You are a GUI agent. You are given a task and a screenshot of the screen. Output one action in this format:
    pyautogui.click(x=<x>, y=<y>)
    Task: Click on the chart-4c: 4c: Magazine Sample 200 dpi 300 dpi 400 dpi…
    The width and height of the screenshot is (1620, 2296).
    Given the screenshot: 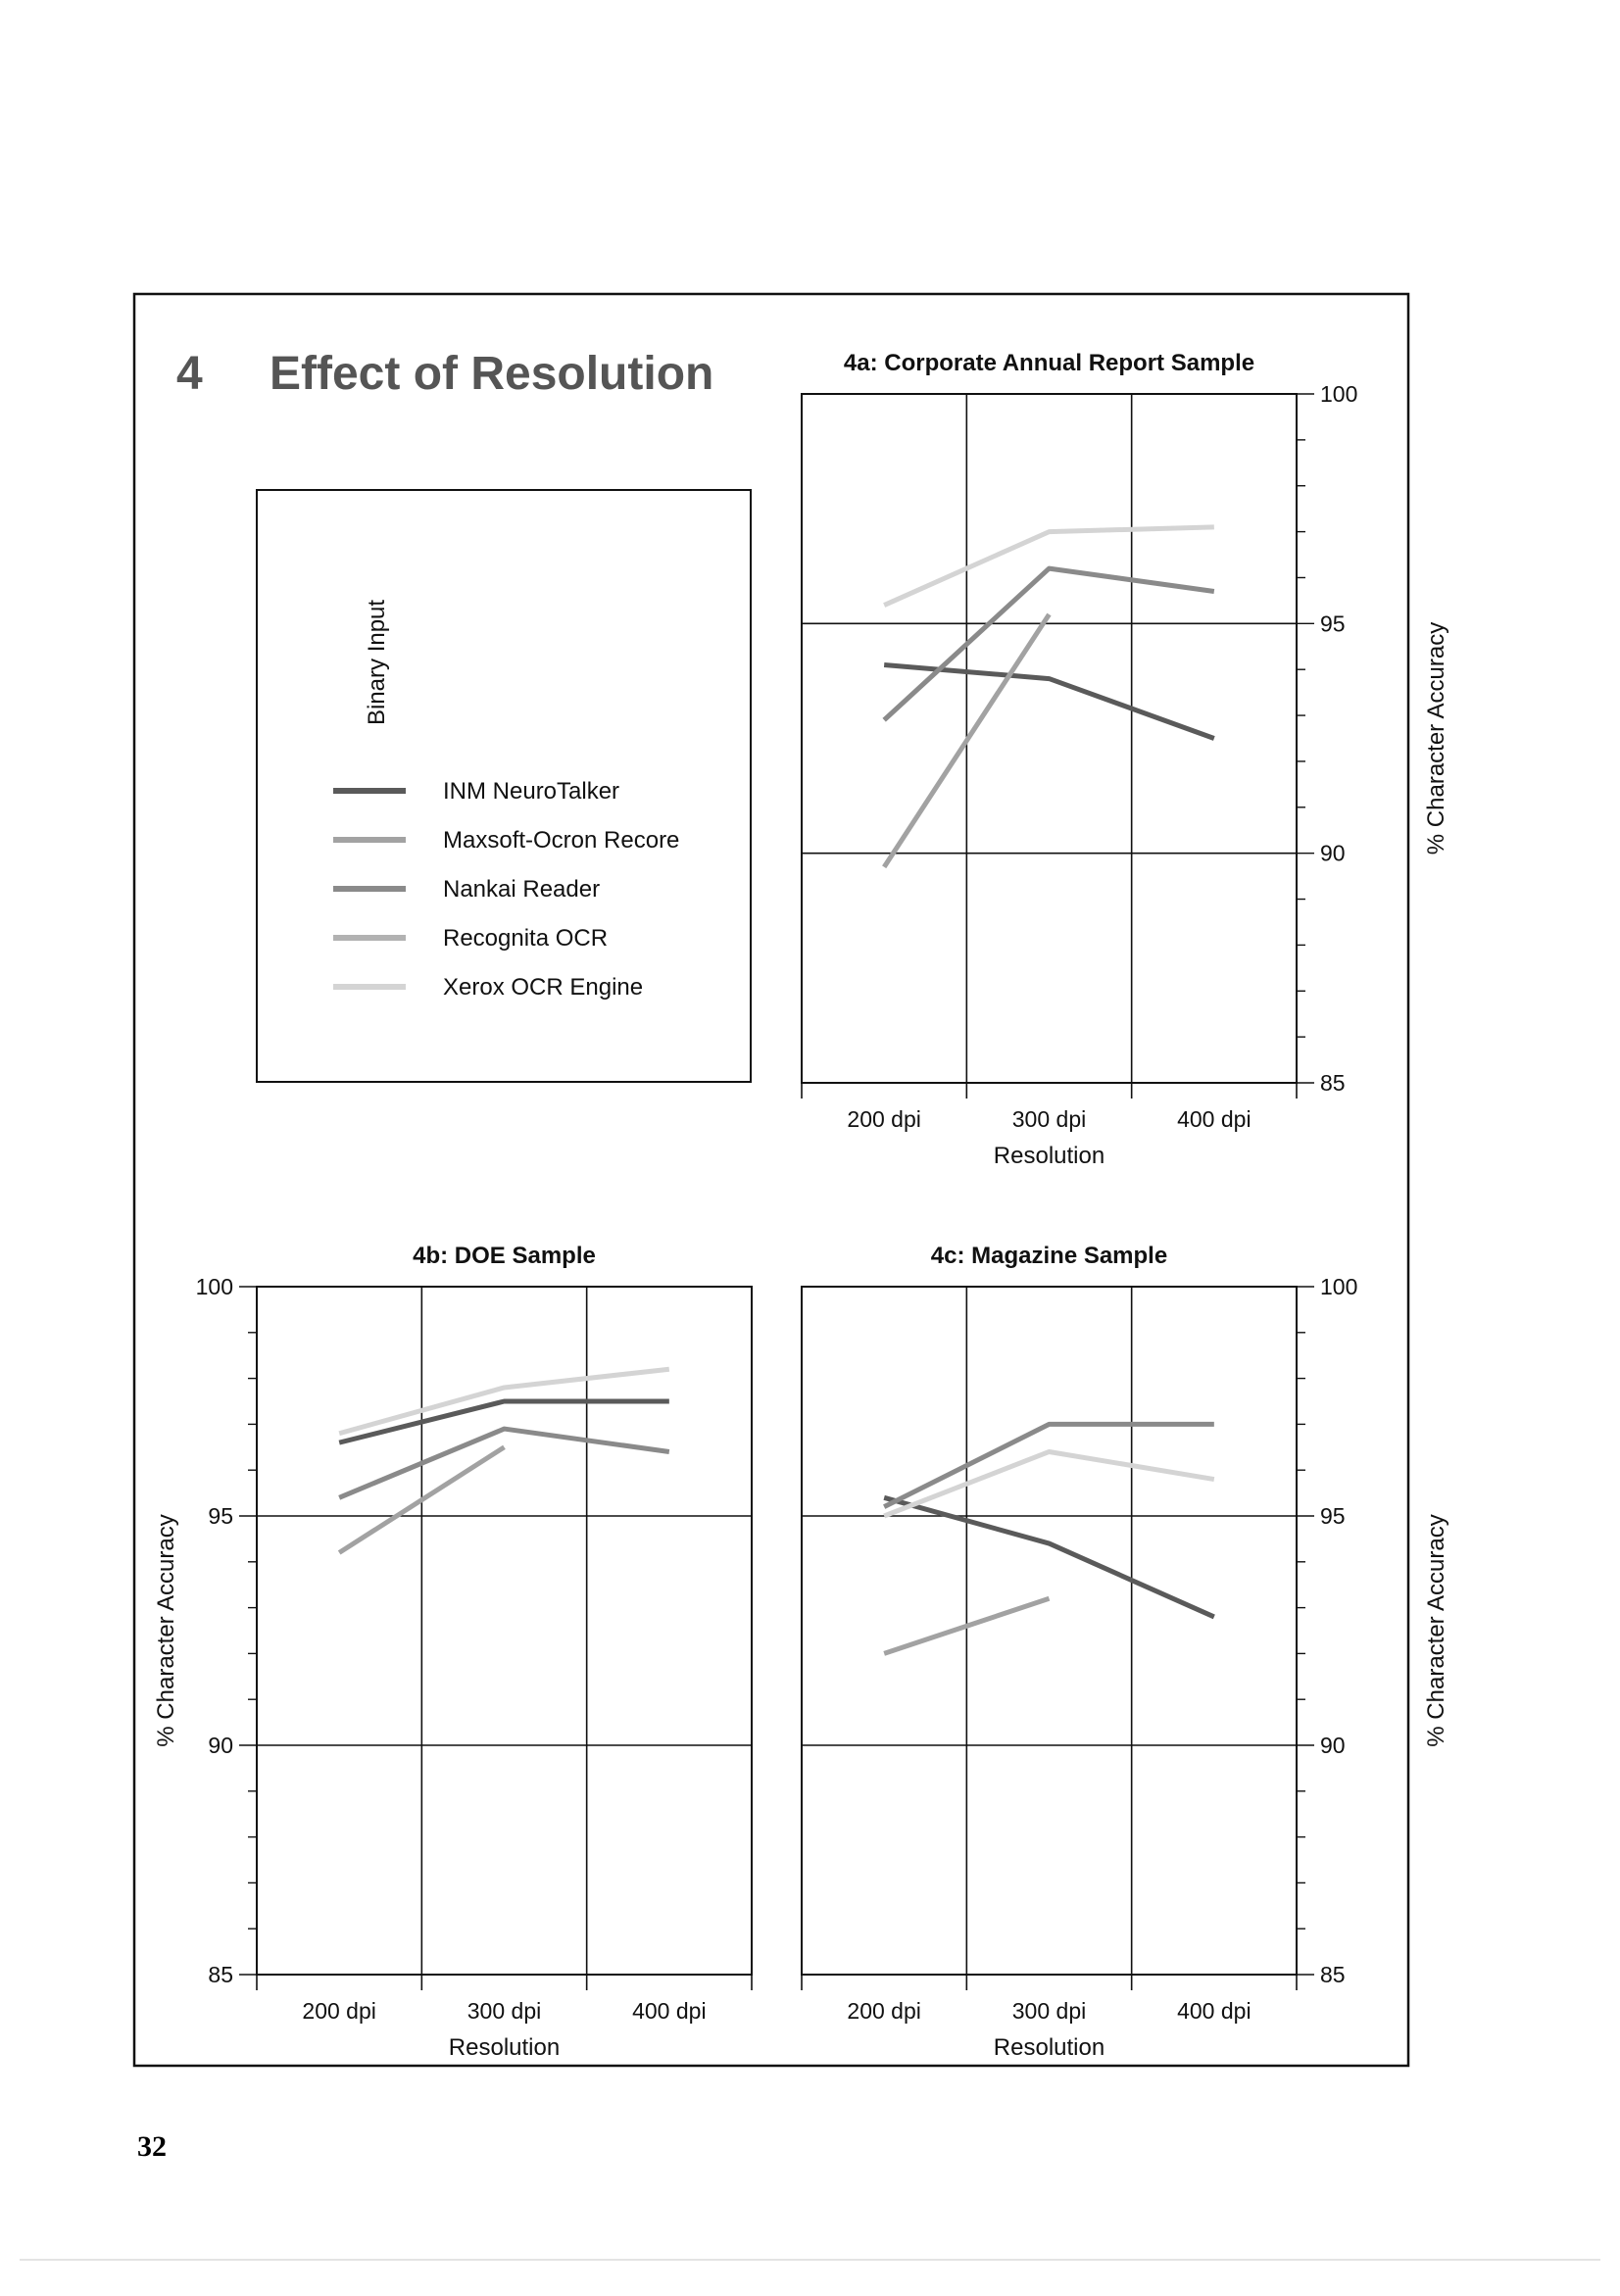 What is the action you would take?
    pyautogui.click(x=1125, y=1652)
    